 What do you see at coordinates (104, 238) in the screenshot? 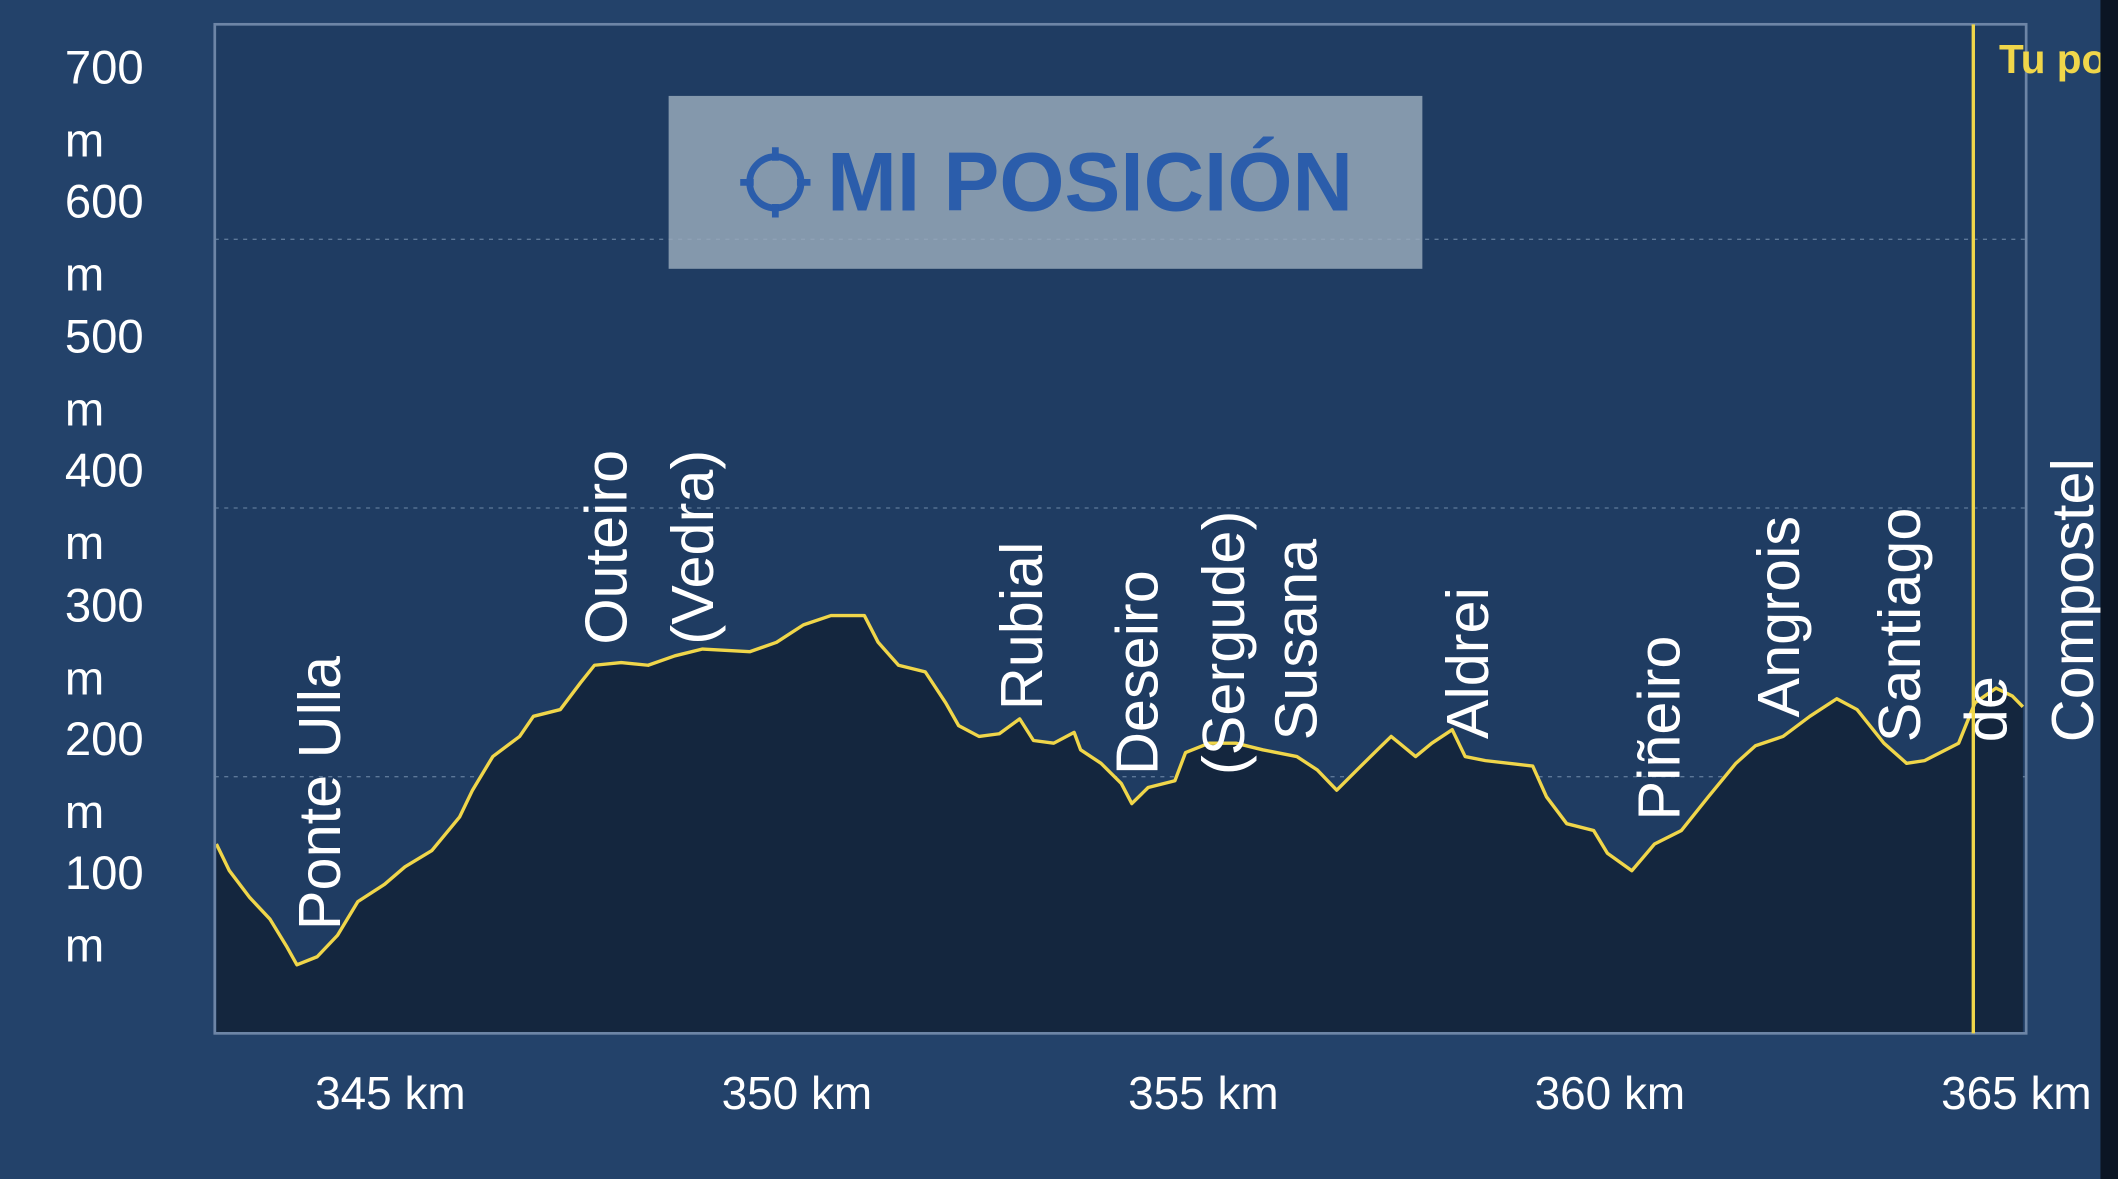
I see `y-tick-label: 600 m` at bounding box center [104, 238].